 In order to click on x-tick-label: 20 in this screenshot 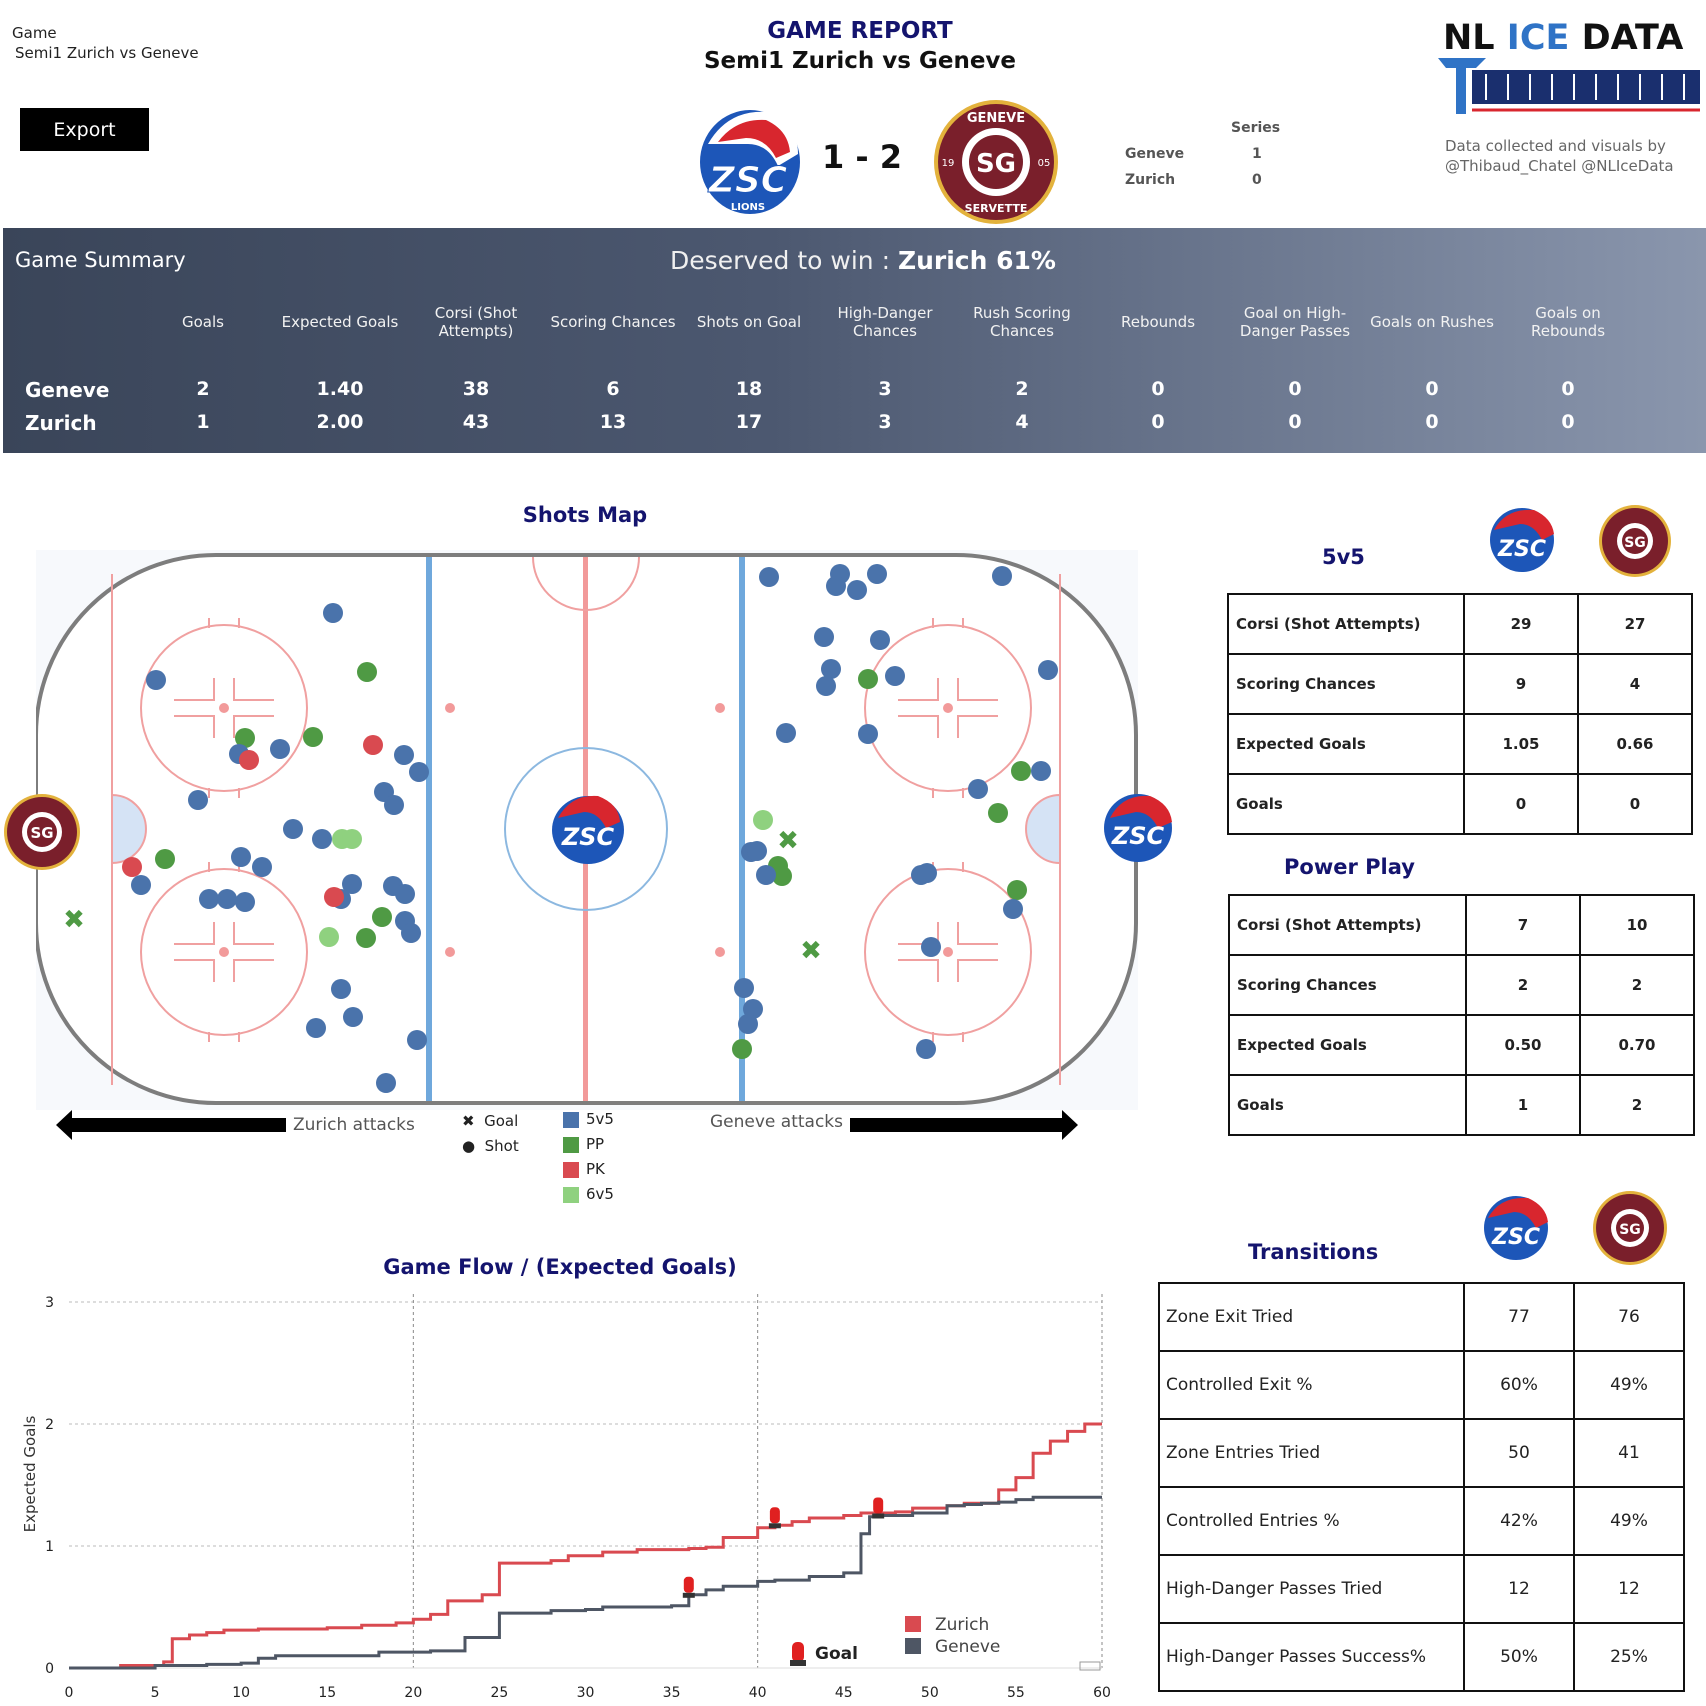, I will do `click(413, 1692)`.